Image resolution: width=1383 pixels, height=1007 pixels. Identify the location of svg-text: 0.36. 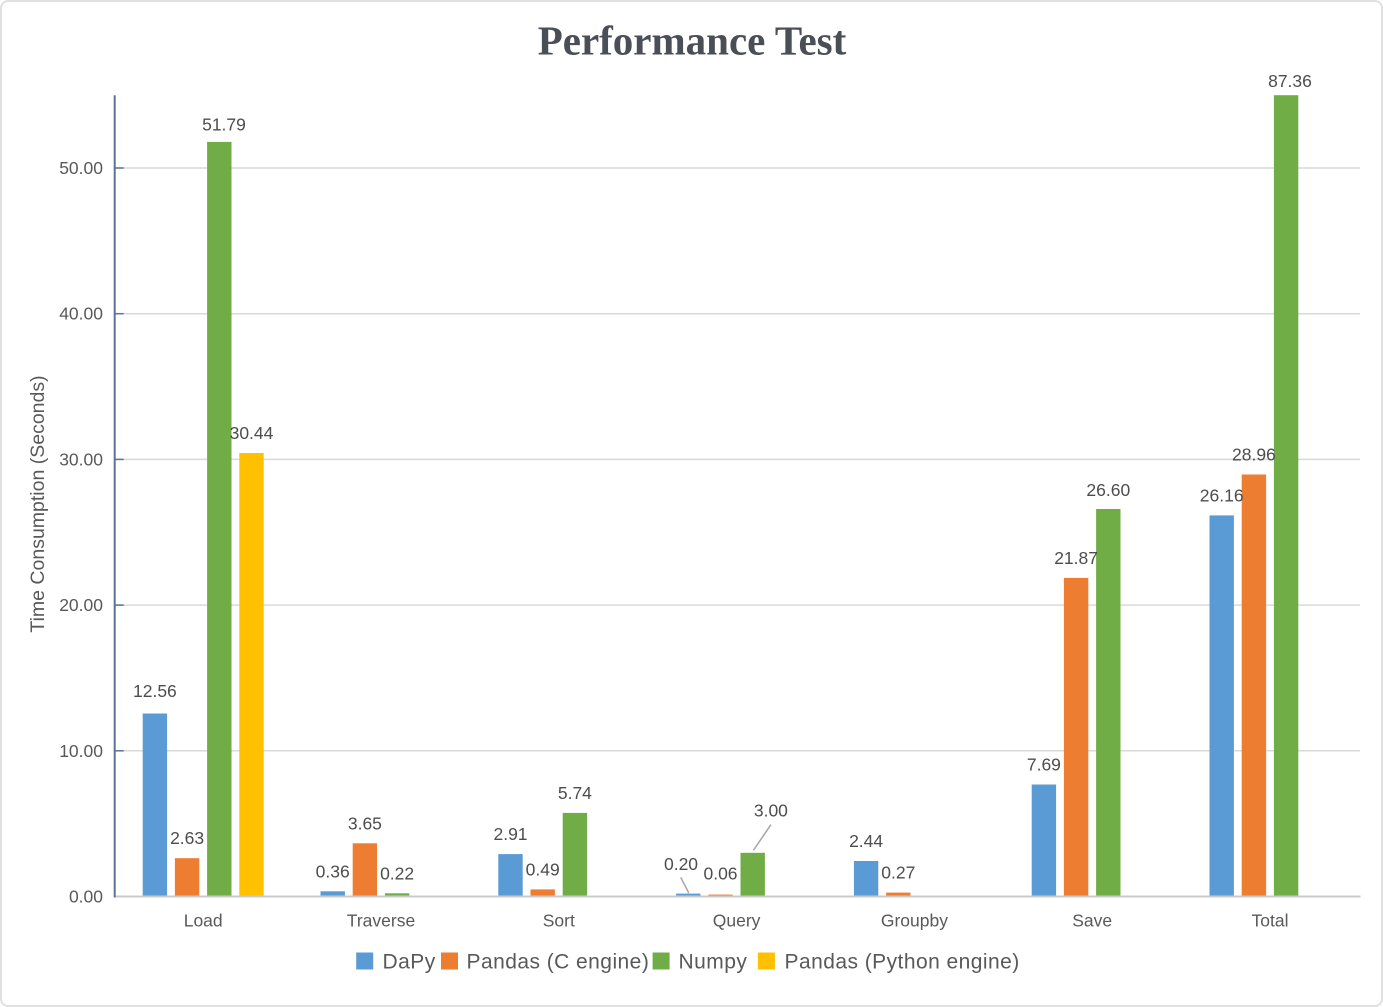
(333, 871).